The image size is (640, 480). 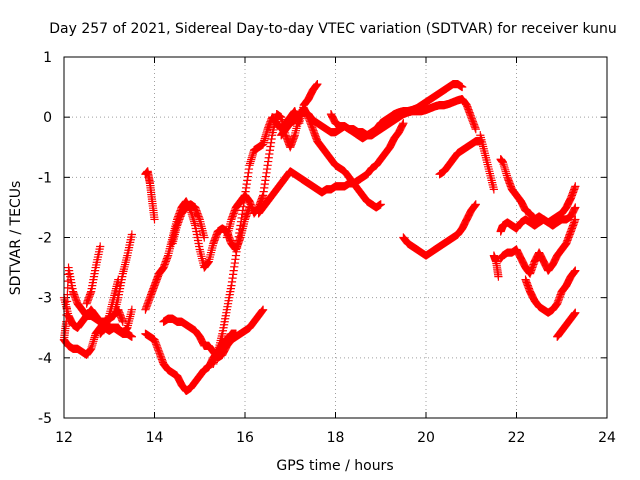 I want to click on x-tick-label: 16, so click(x=245, y=438).